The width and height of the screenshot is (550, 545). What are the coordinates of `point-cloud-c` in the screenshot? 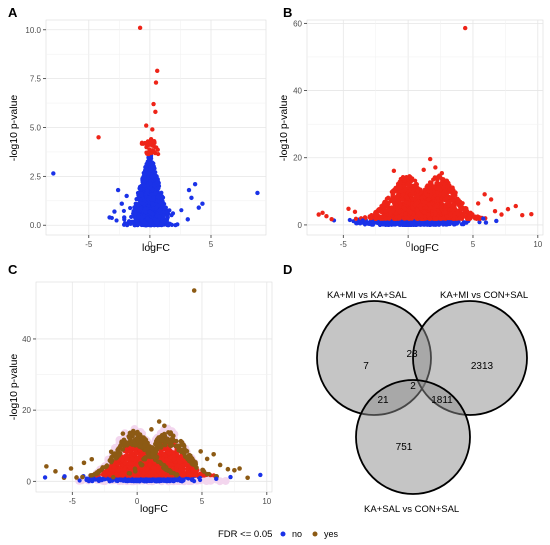 It's located at (155, 455).